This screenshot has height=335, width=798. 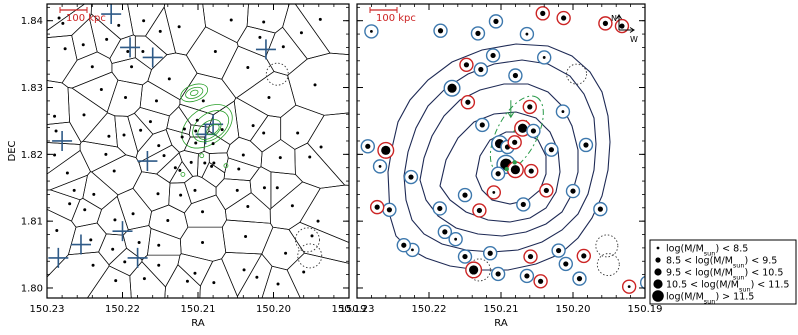 I want to click on scale-bar-label: 100 kpc, so click(x=396, y=18).